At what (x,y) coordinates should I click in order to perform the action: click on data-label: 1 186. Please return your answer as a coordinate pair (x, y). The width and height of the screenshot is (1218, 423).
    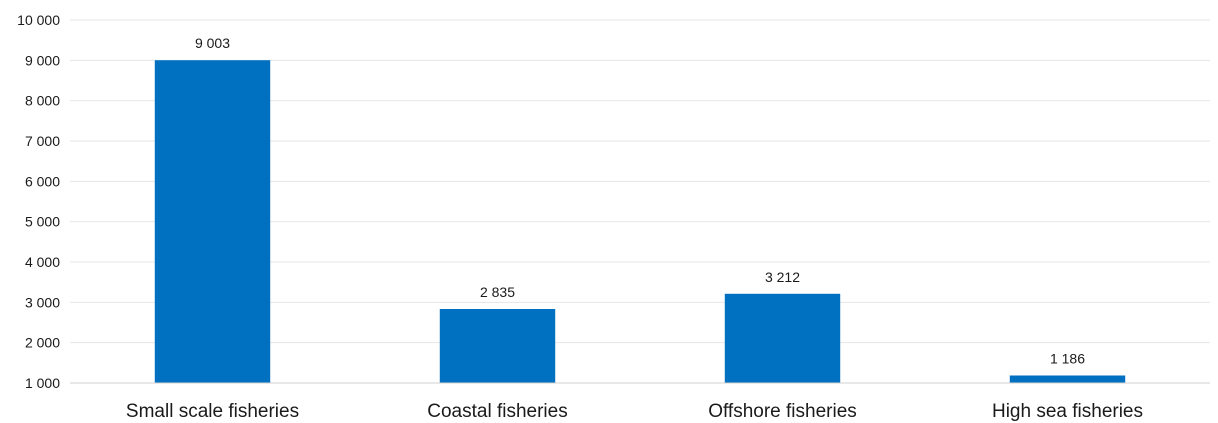
    Looking at the image, I should click on (1067, 358).